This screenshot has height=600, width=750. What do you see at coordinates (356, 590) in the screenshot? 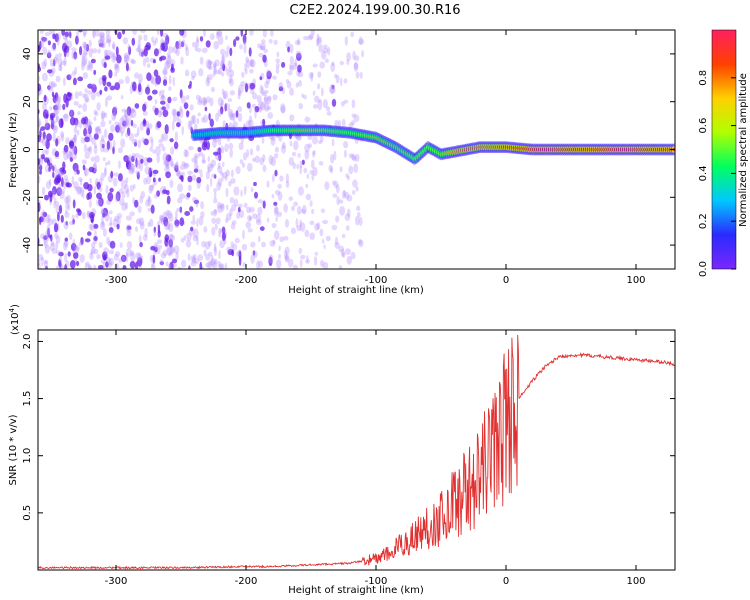
I see `snr-x-axis-label: Height of straight line (km)` at bounding box center [356, 590].